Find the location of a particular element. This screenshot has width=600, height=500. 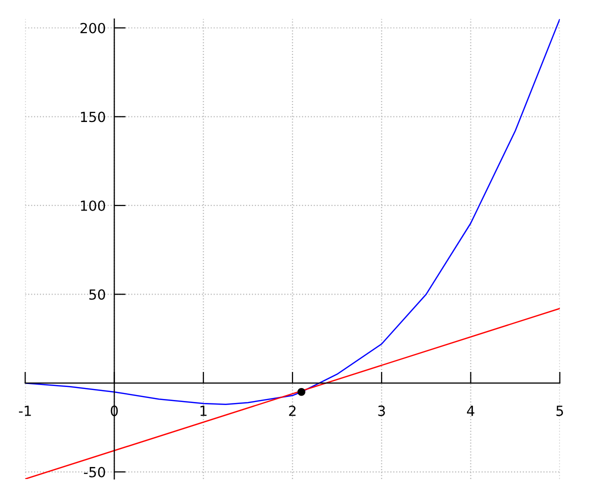

x-tick-label: 3 is located at coordinates (381, 411).